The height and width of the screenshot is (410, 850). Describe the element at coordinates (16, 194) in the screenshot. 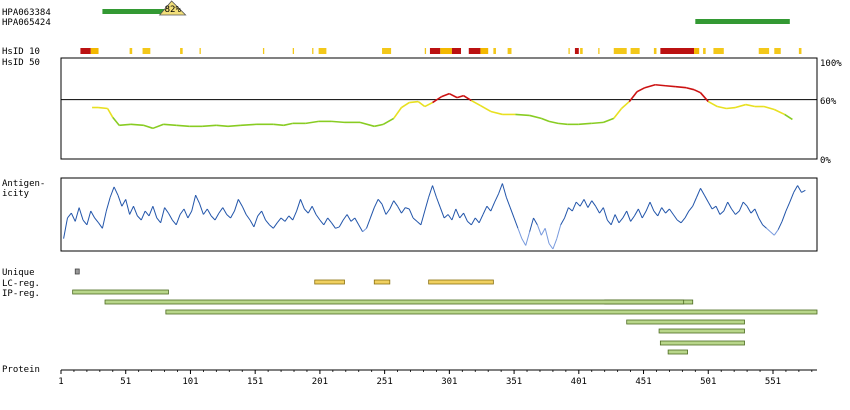

I see `antigenicity-label-2: icity` at that location.